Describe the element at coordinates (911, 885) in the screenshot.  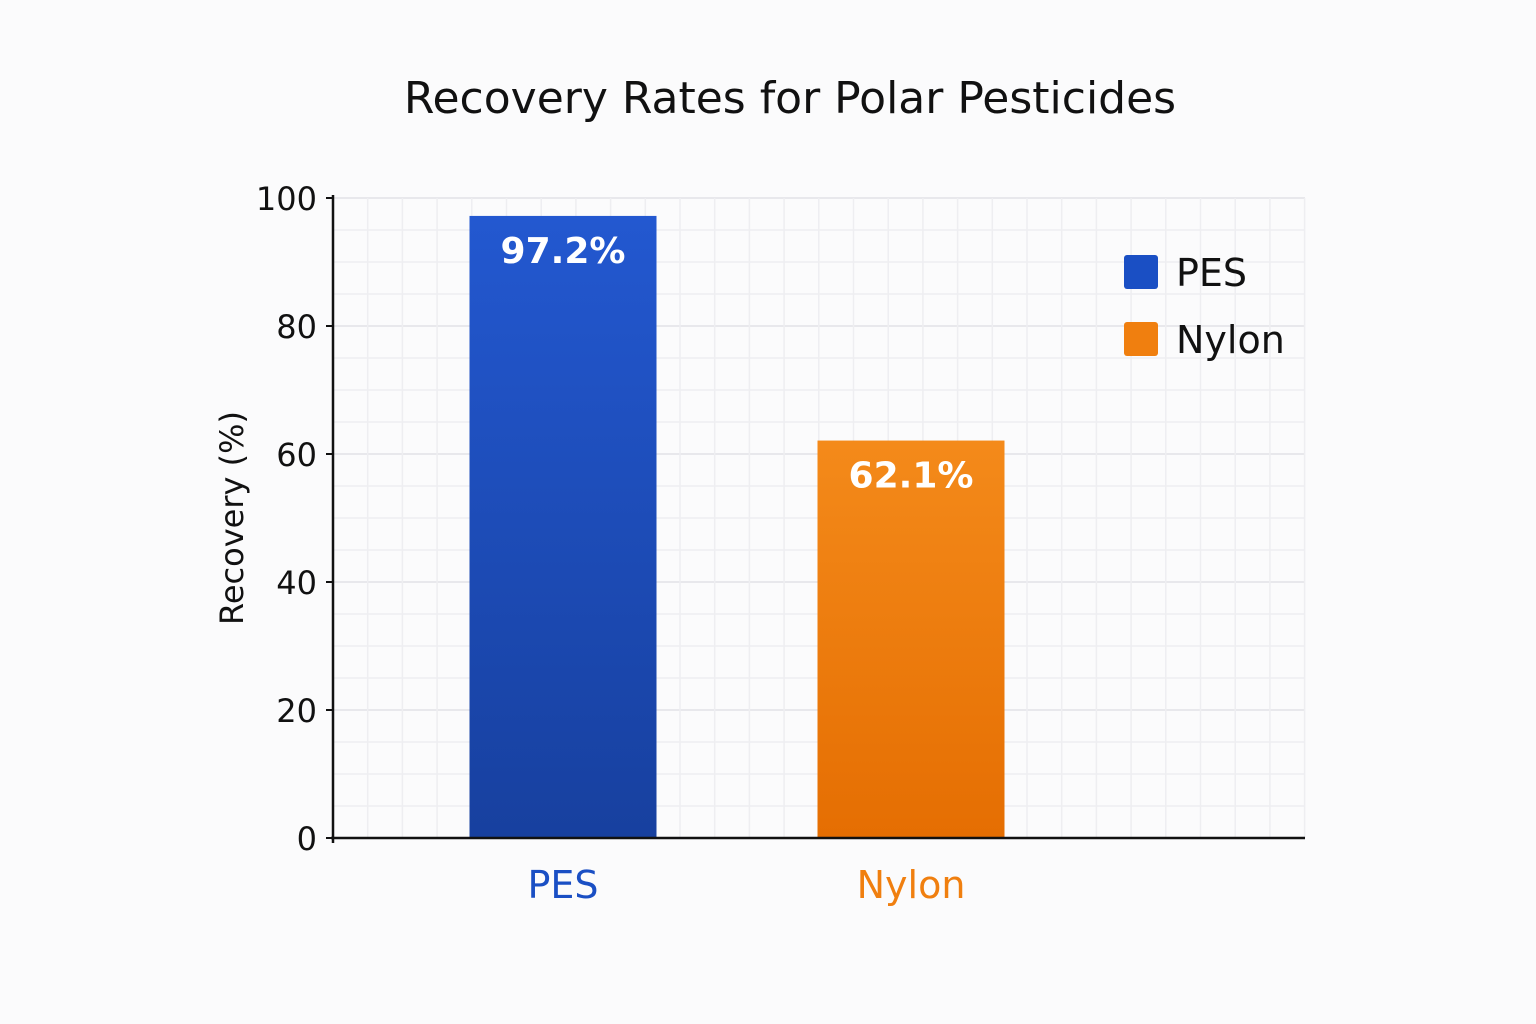
I see `x-tick-label: Nylon` at that location.